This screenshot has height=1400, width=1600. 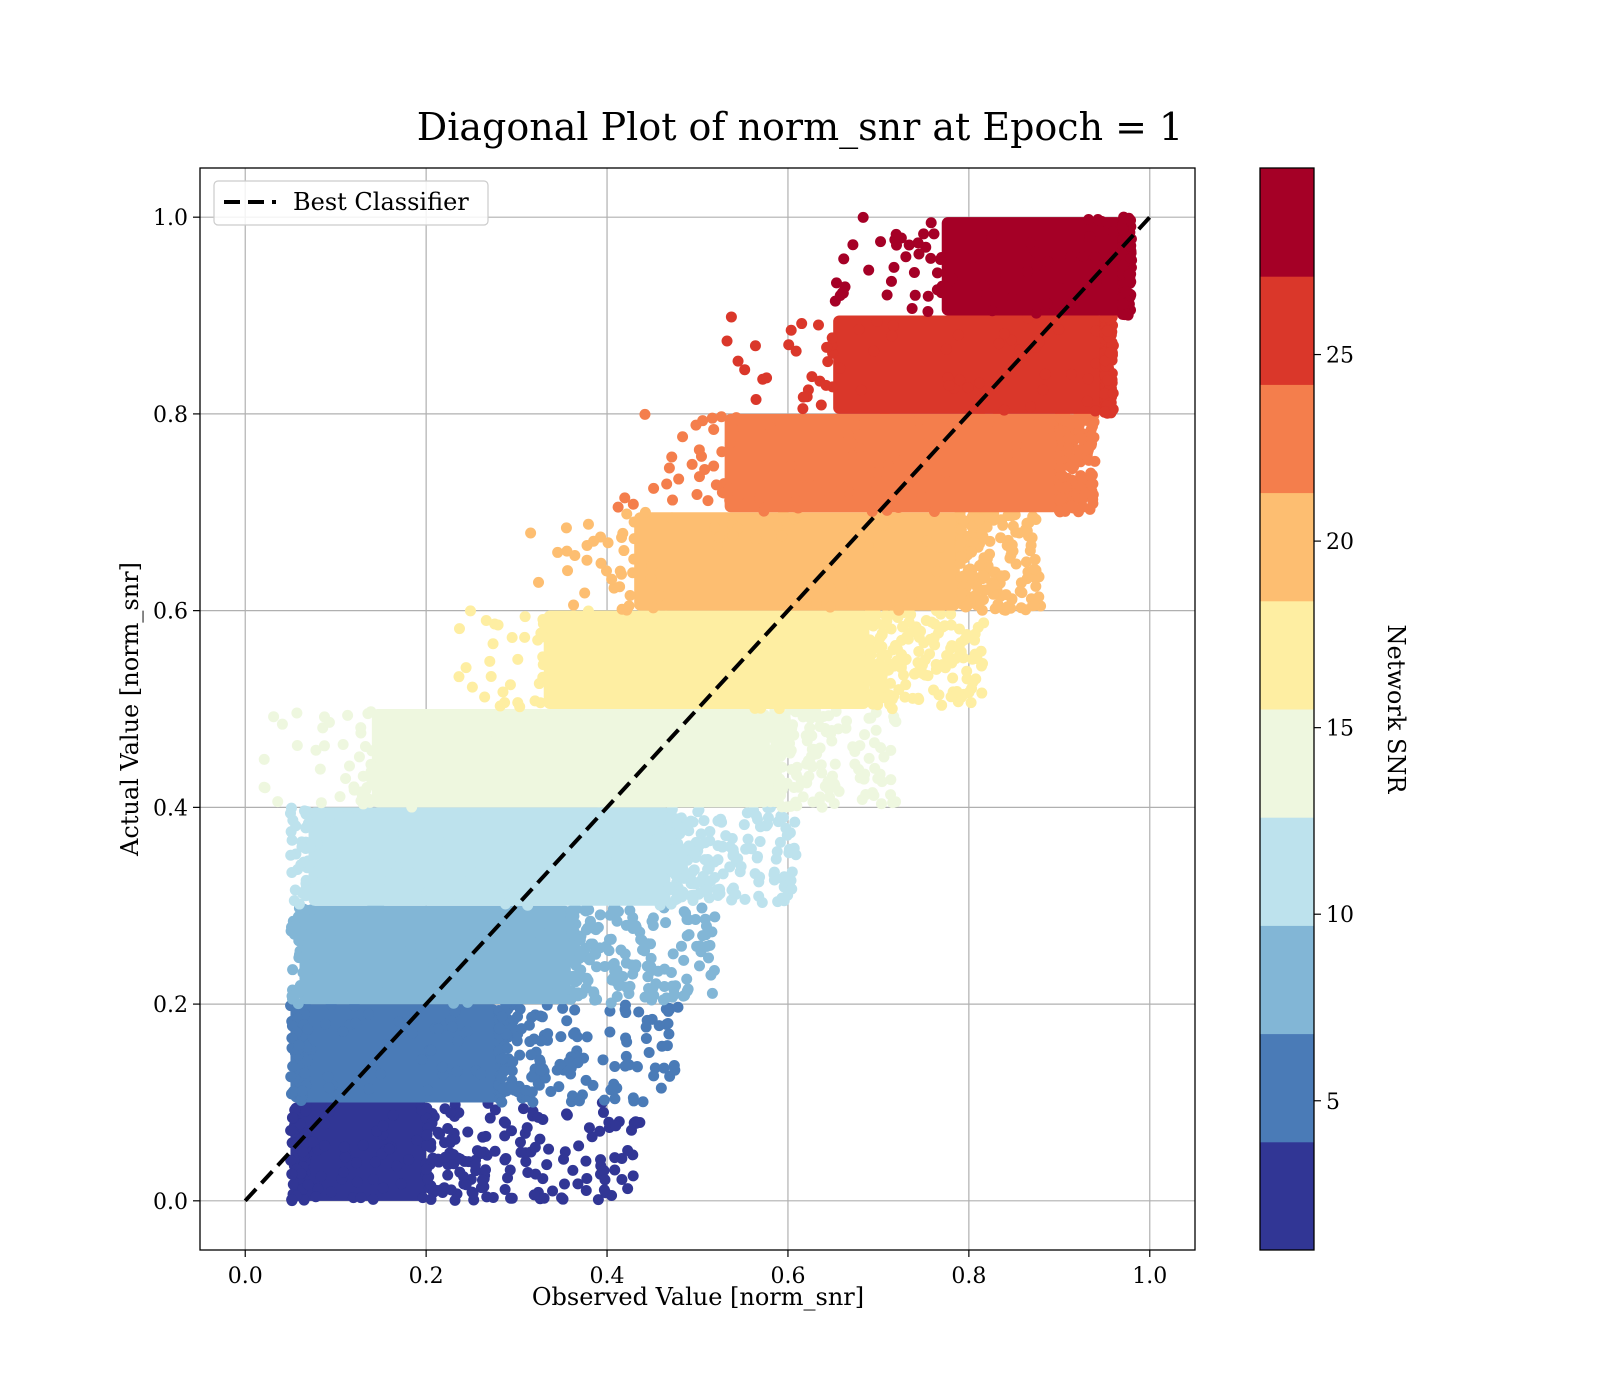 I want to click on colorbar-swatch, so click(x=1287, y=763).